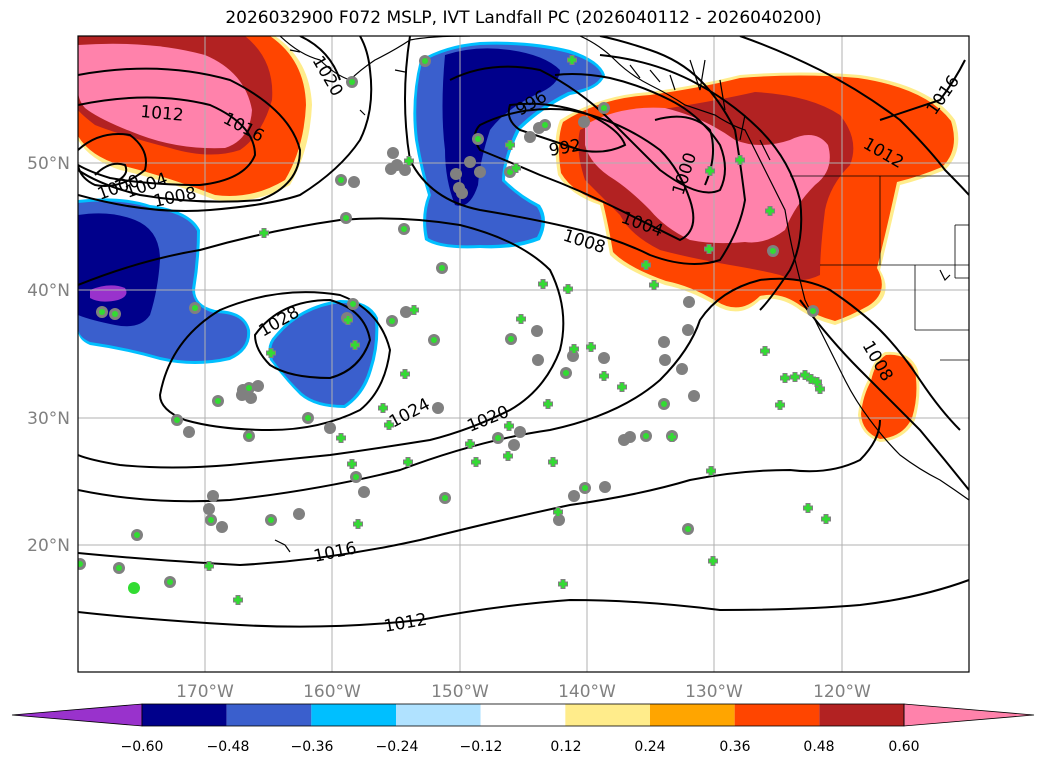 The width and height of the screenshot is (1047, 765). Describe the element at coordinates (48, 419) in the screenshot. I see `lat-label-30n: 30°N` at that location.